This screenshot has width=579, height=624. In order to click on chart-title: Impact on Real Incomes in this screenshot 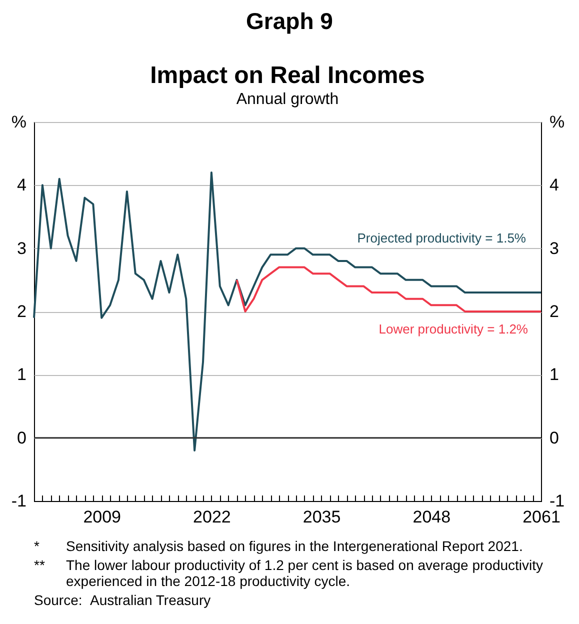, I will do `click(287, 75)`.